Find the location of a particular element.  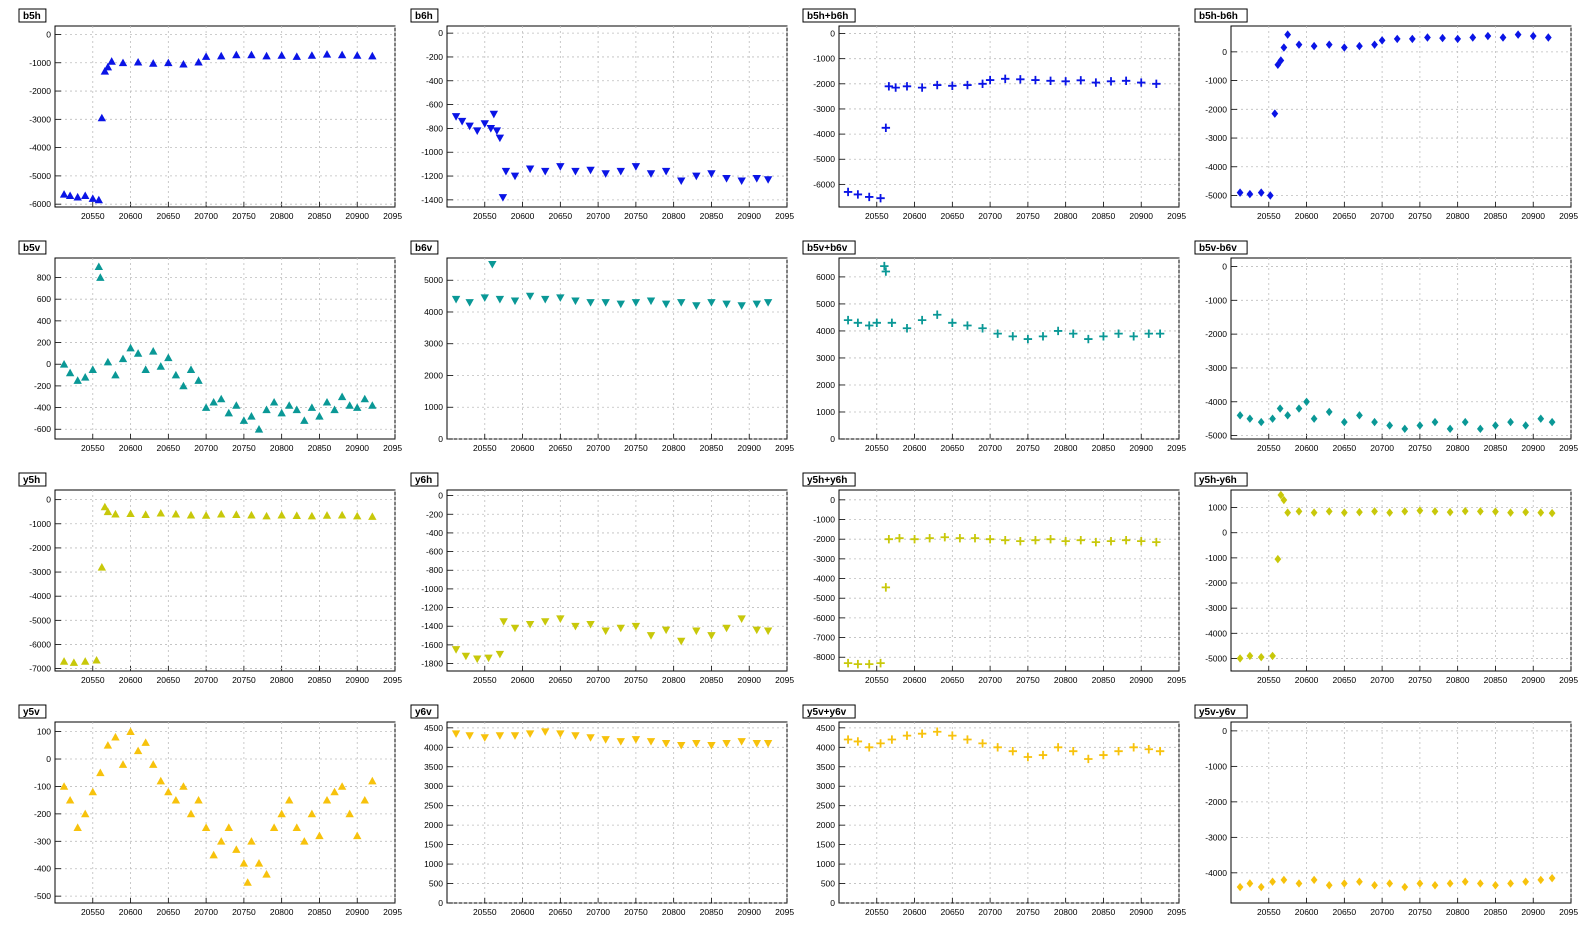

y-tick-label: 400 is located at coordinates (44, 321).